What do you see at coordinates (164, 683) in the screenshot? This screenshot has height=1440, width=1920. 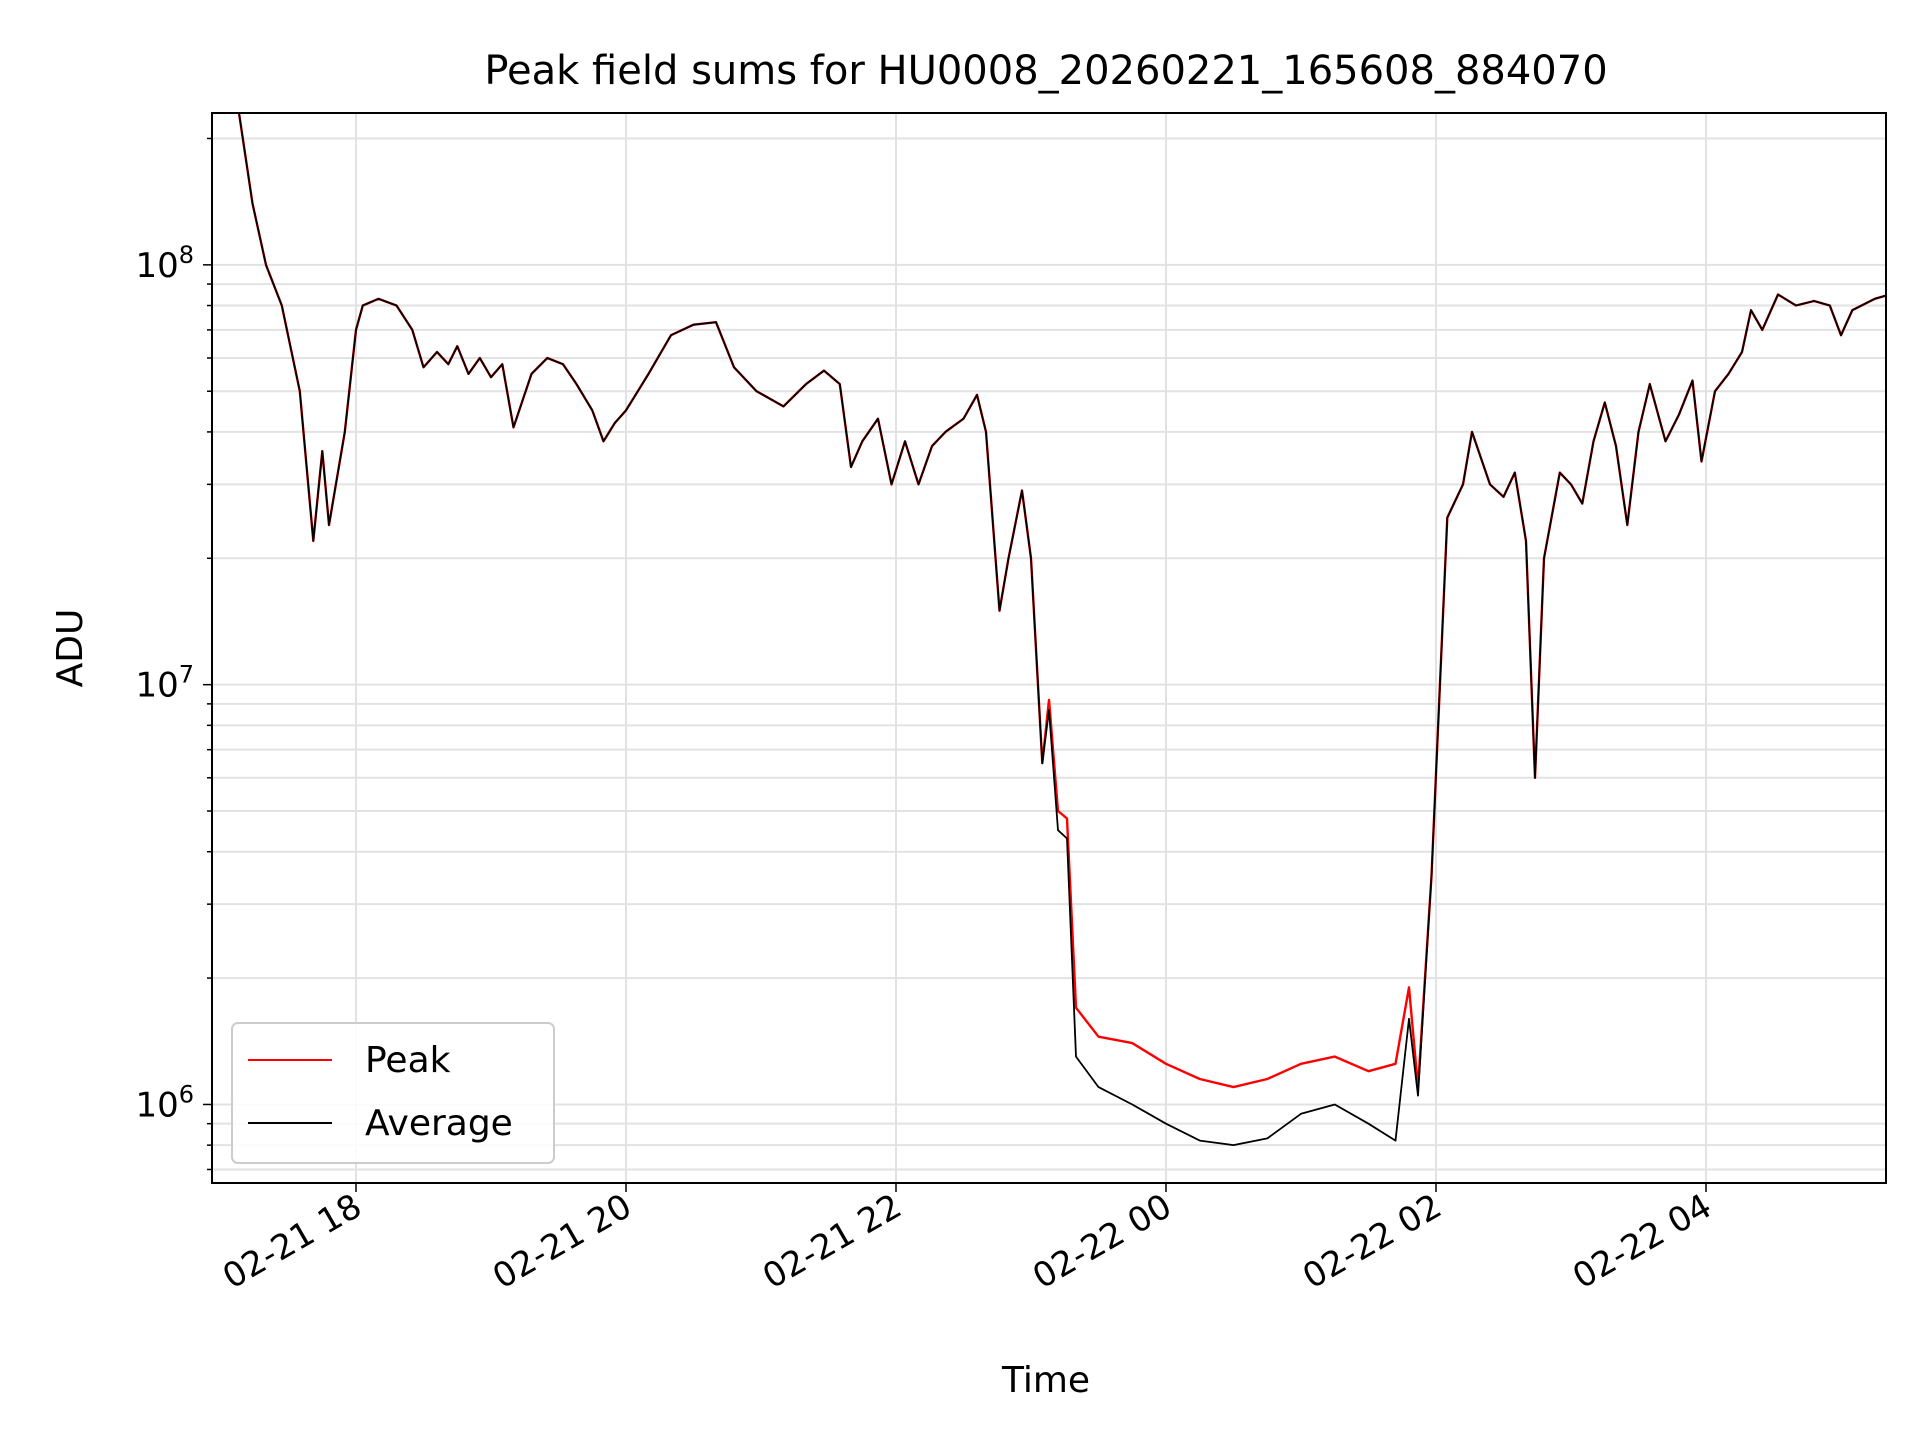 I see `y-tick-label: 10⁷` at bounding box center [164, 683].